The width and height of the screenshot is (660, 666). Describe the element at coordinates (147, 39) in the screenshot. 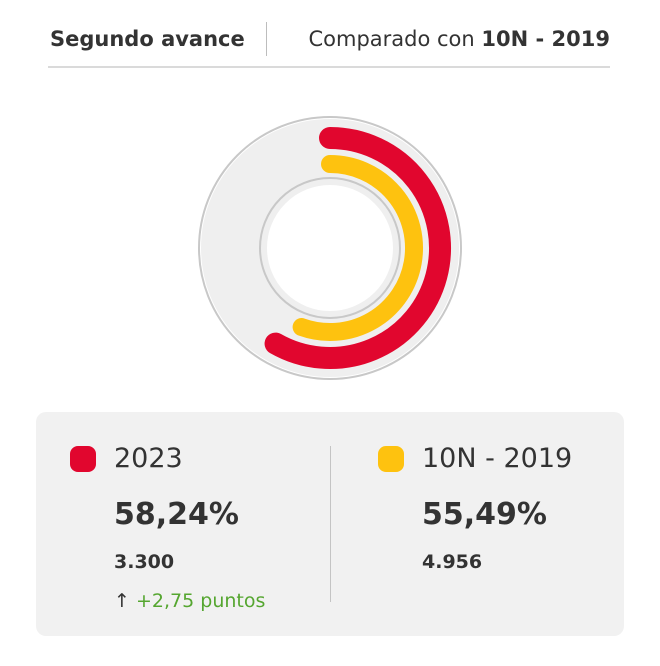

I see `page-title: Segundo avance` at that location.